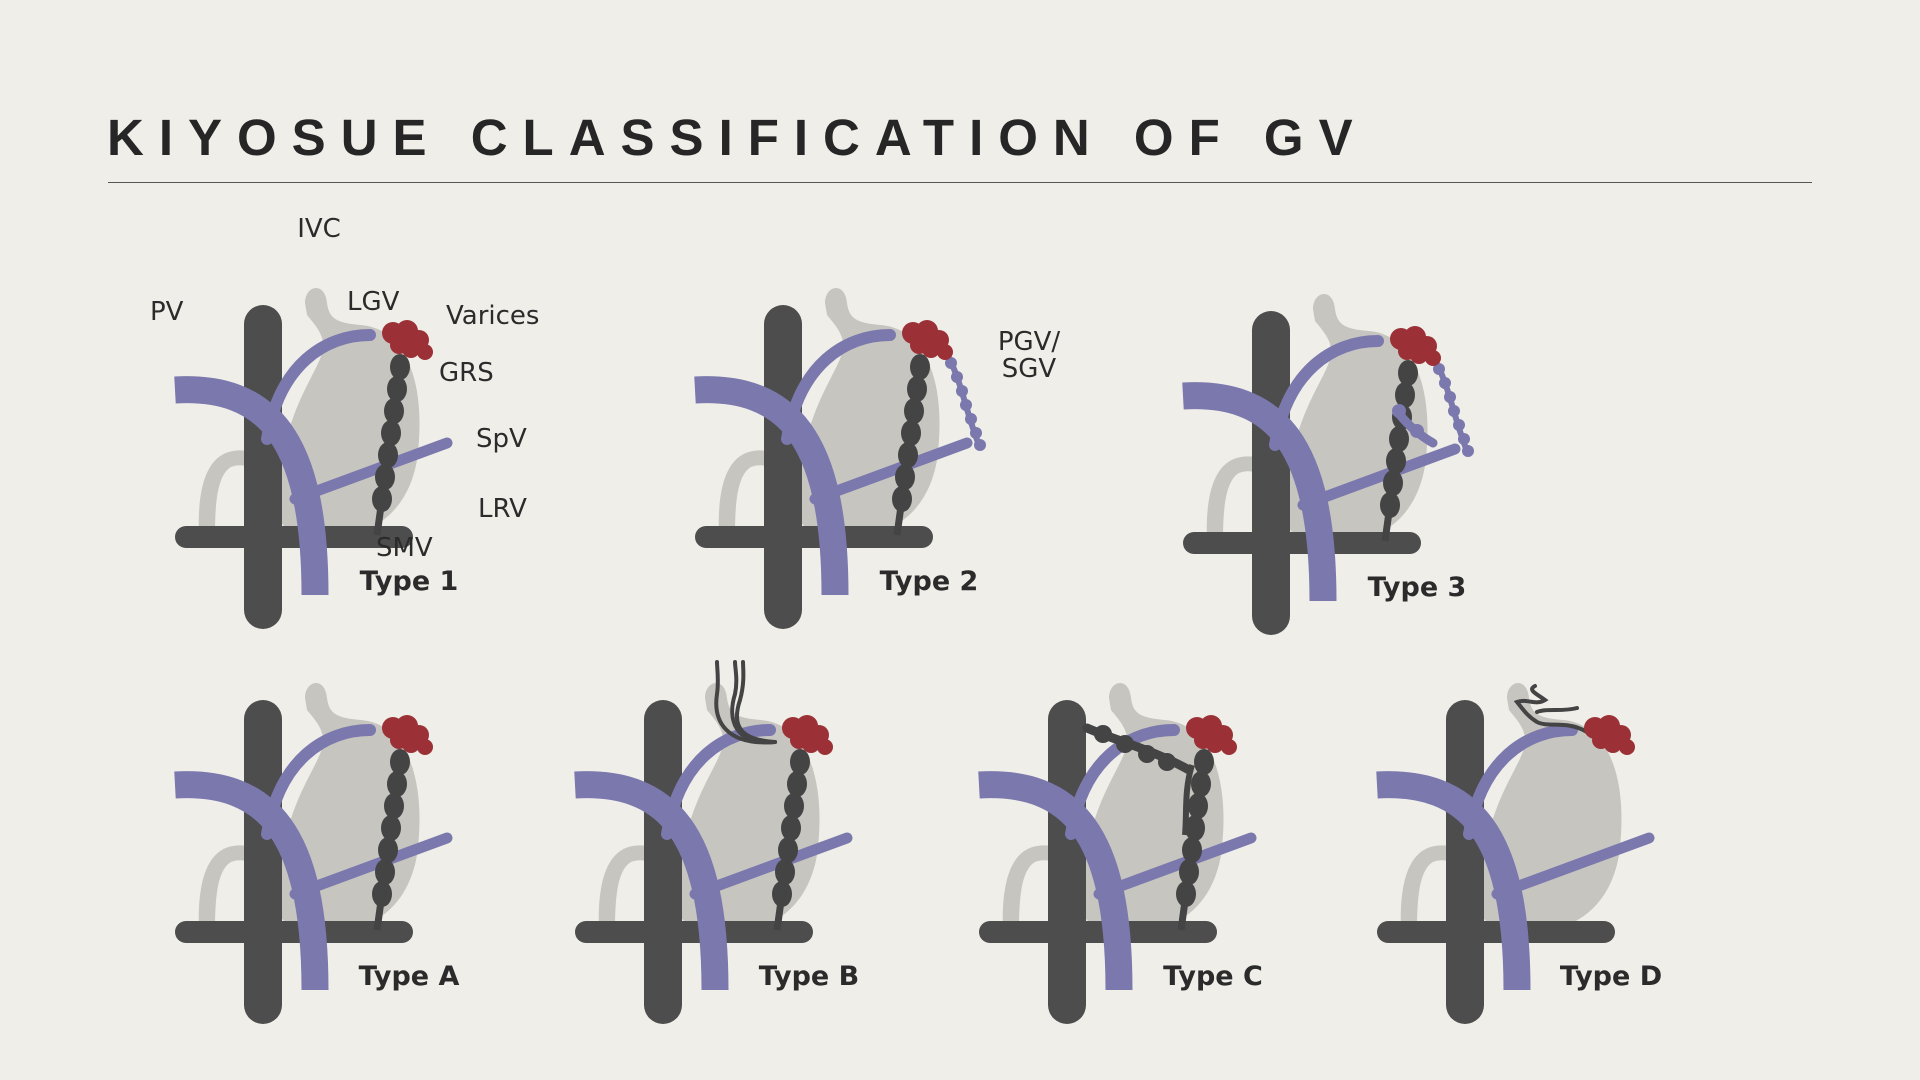 The image size is (1920, 1080). Describe the element at coordinates (1138, 749) in the screenshot. I see `type-c-drainage` at that location.